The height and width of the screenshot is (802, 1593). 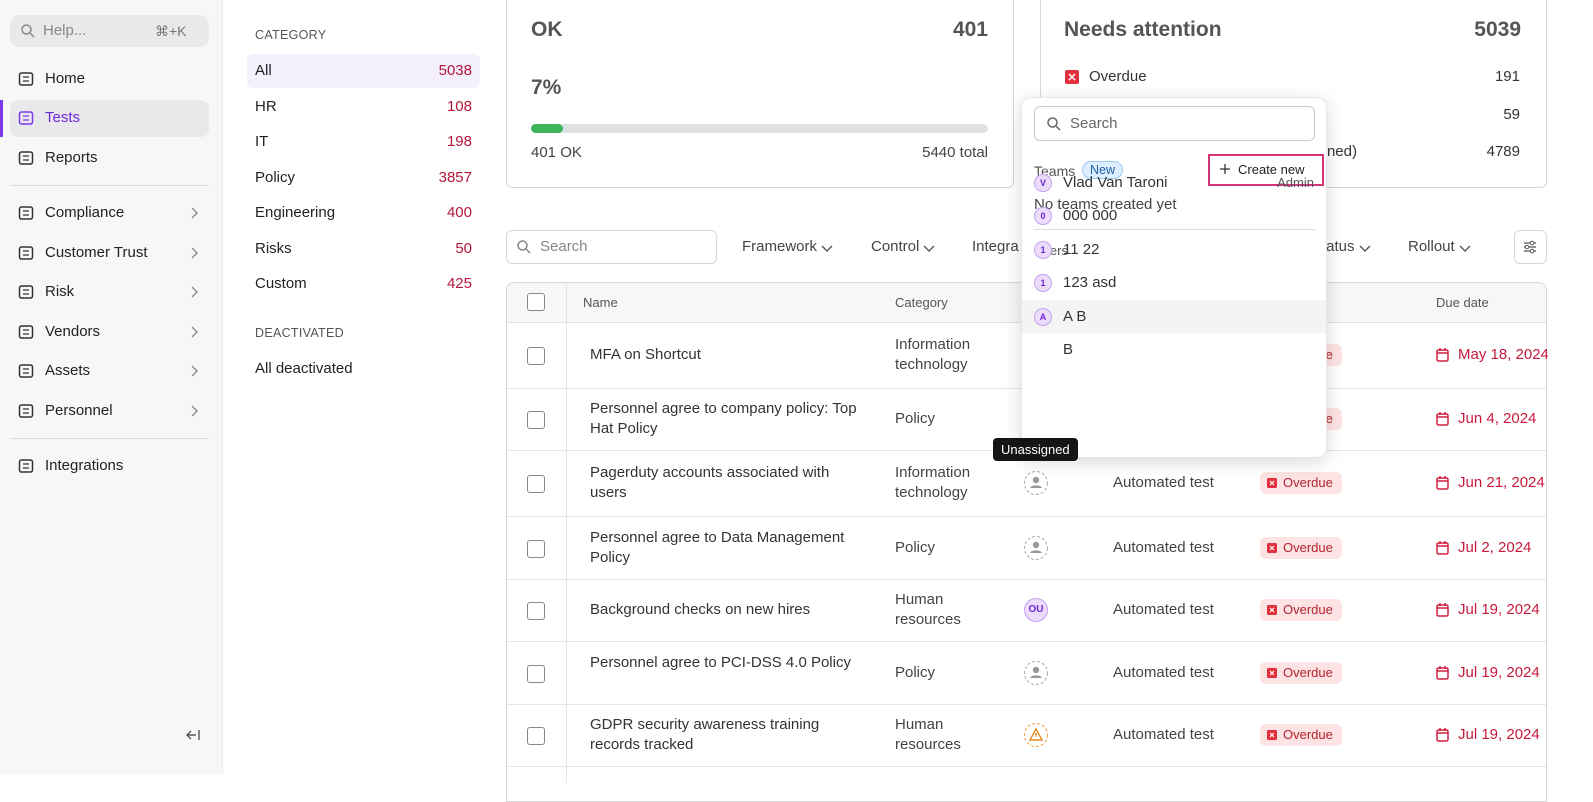 What do you see at coordinates (96, 252) in the screenshot?
I see `nav-item: Customer Trust` at bounding box center [96, 252].